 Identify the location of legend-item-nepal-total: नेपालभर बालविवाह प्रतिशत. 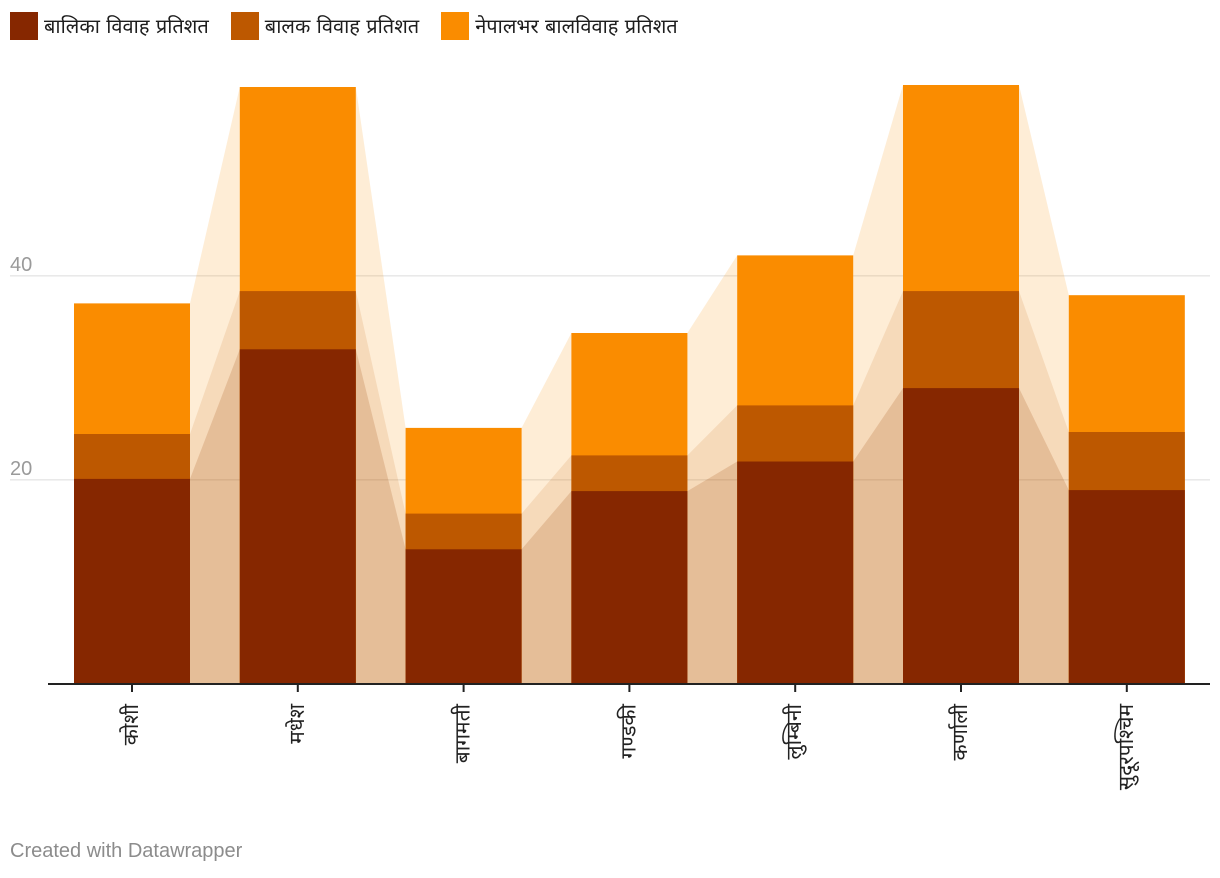
(559, 26).